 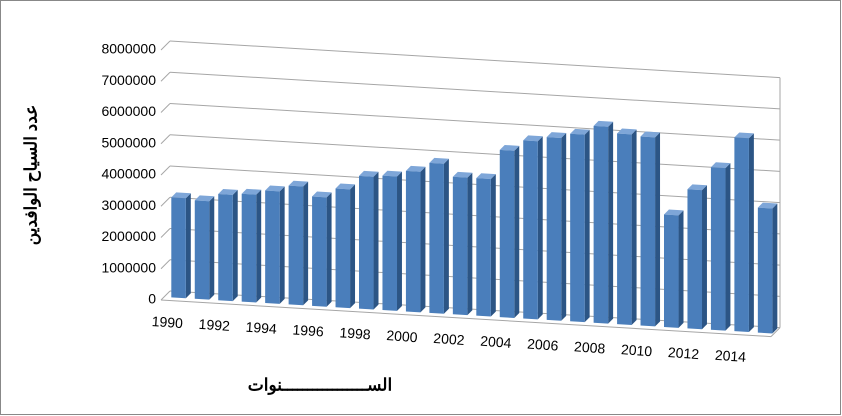 I want to click on x-tick-label: 2000, so click(x=402, y=336).